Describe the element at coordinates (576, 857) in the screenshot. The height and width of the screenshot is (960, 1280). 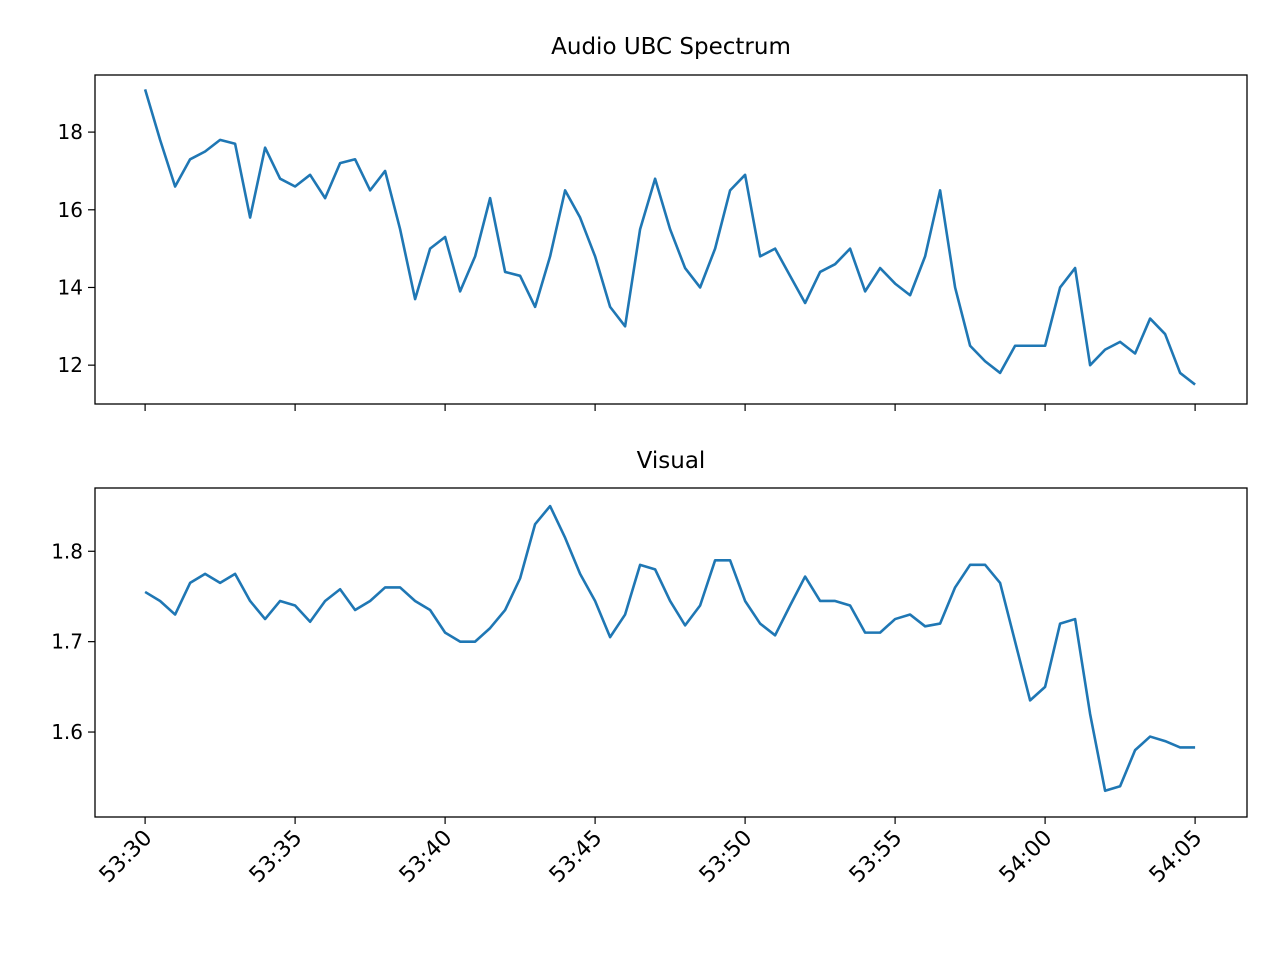
I see `x-tick-label: 53:45` at that location.